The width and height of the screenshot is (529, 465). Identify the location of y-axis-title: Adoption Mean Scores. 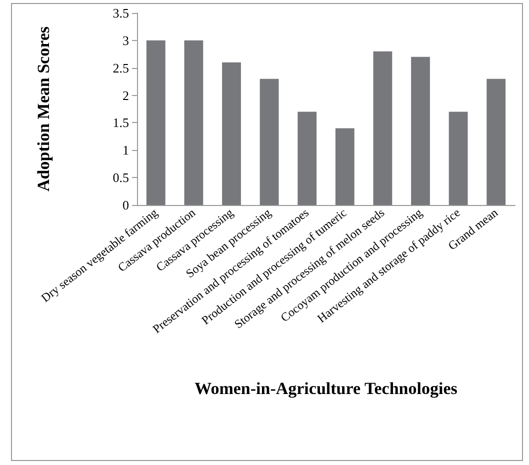
(43, 109).